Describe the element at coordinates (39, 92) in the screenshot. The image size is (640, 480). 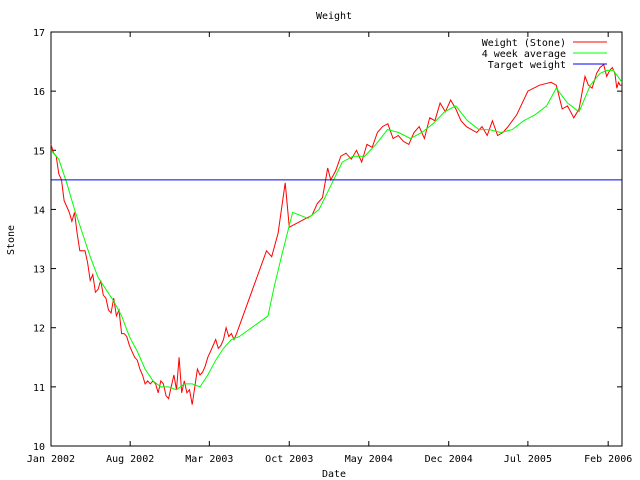
I see `y-tick-label: 16` at that location.